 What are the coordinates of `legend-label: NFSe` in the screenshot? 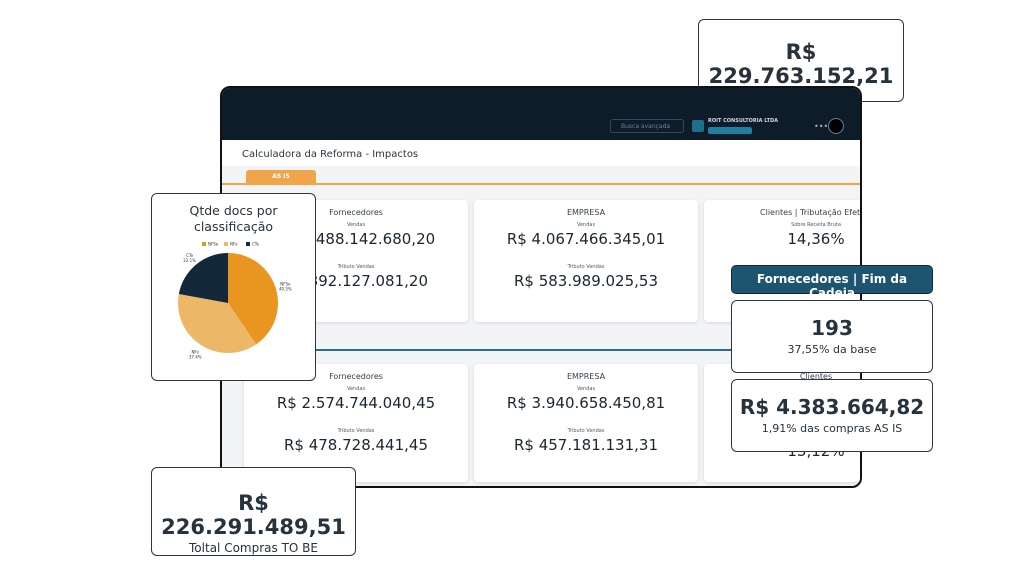 It's located at (213, 244).